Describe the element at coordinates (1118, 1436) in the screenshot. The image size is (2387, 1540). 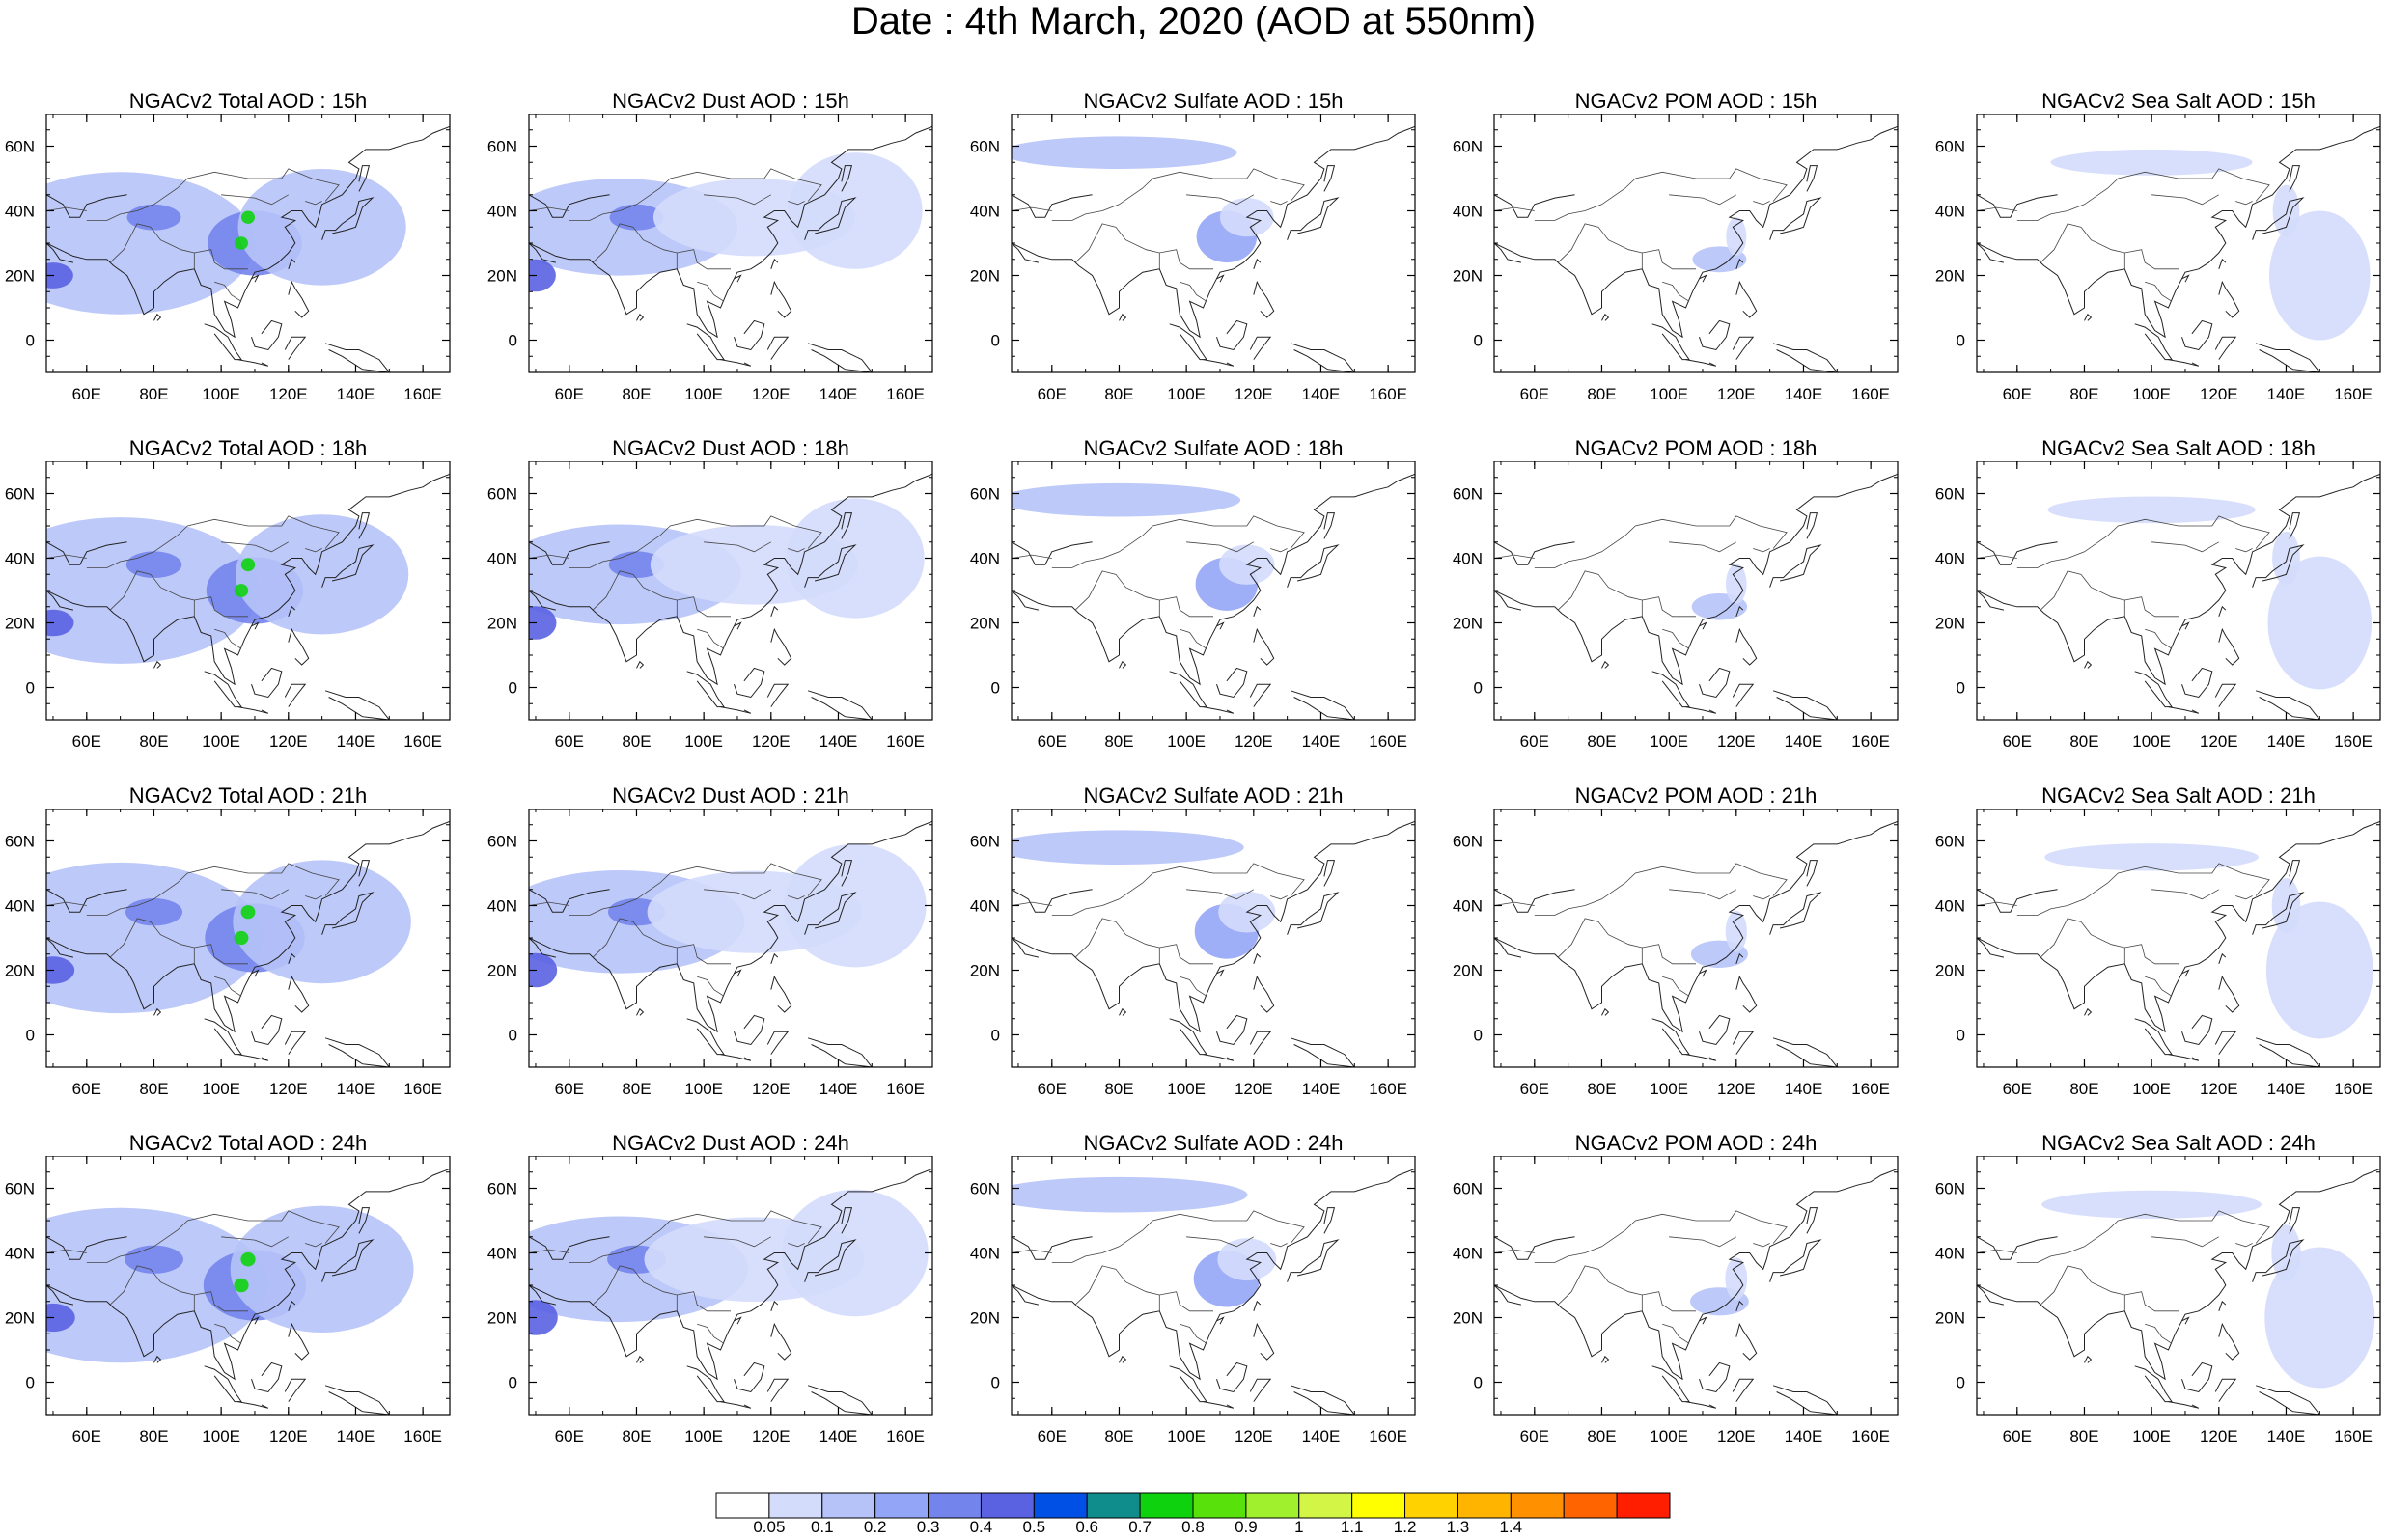
I see `lon-tick-label: 80E` at that location.